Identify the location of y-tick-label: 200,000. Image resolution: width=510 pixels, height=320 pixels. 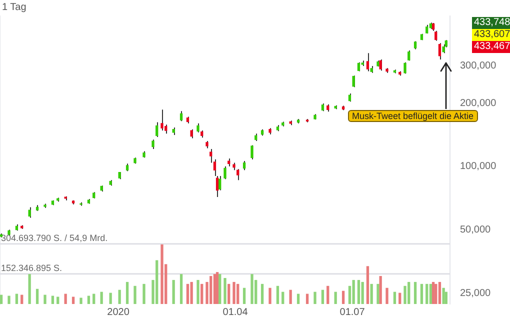
(478, 103).